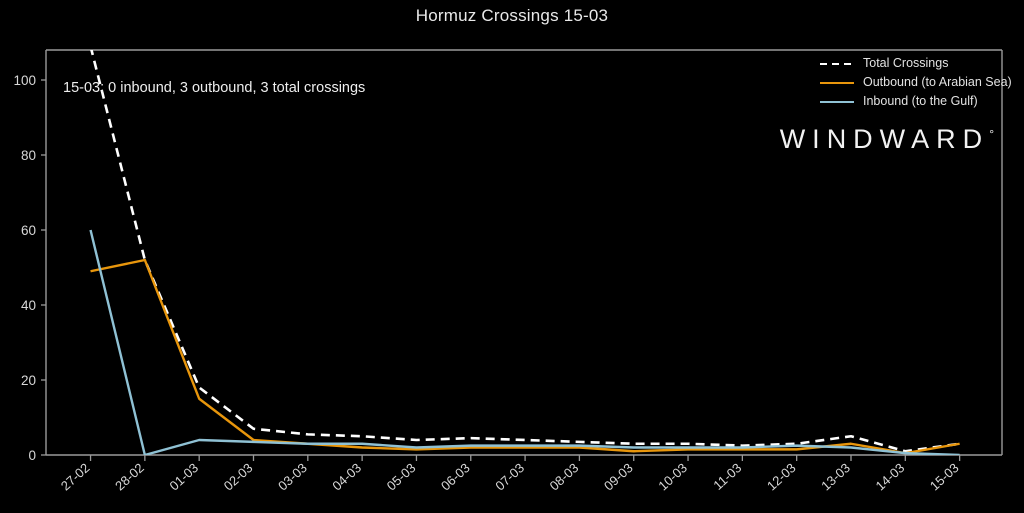  Describe the element at coordinates (28, 155) in the screenshot. I see `y-tick-label: 80` at that location.